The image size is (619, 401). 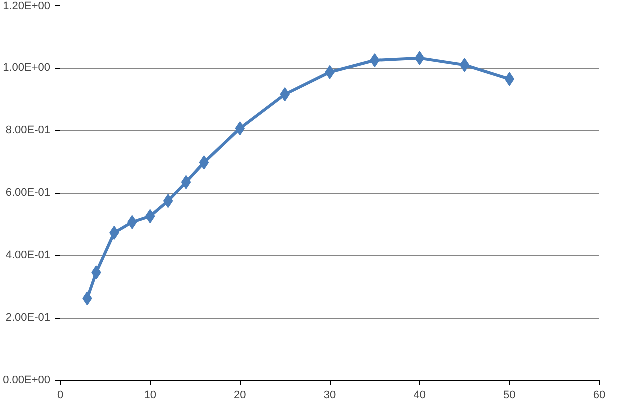 What do you see at coordinates (60, 395) in the screenshot?
I see `x-tick-label: 0` at bounding box center [60, 395].